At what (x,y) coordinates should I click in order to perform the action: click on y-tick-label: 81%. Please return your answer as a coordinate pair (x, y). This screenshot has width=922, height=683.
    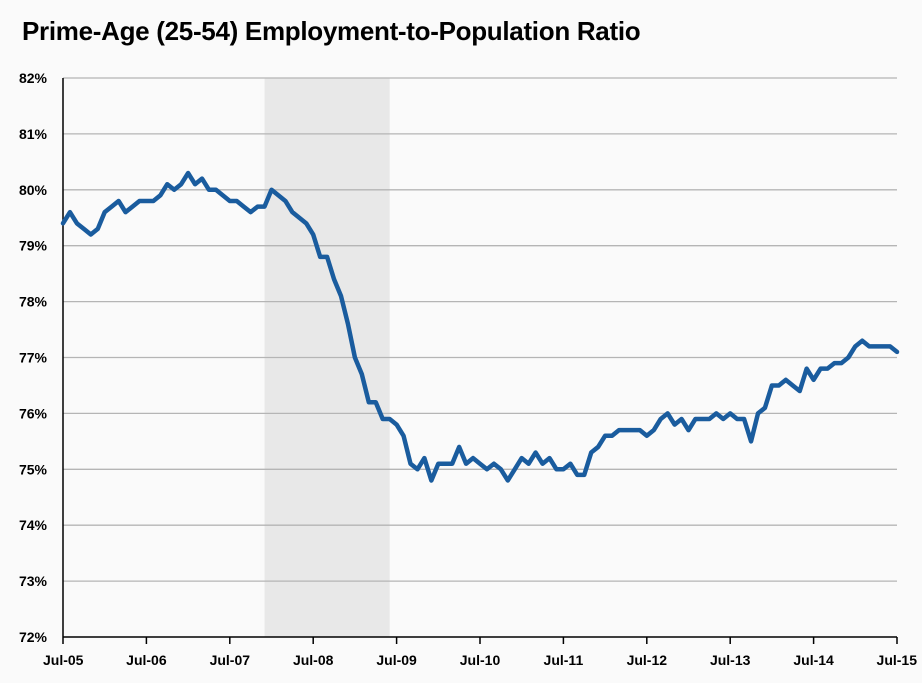
    Looking at the image, I should click on (33, 134).